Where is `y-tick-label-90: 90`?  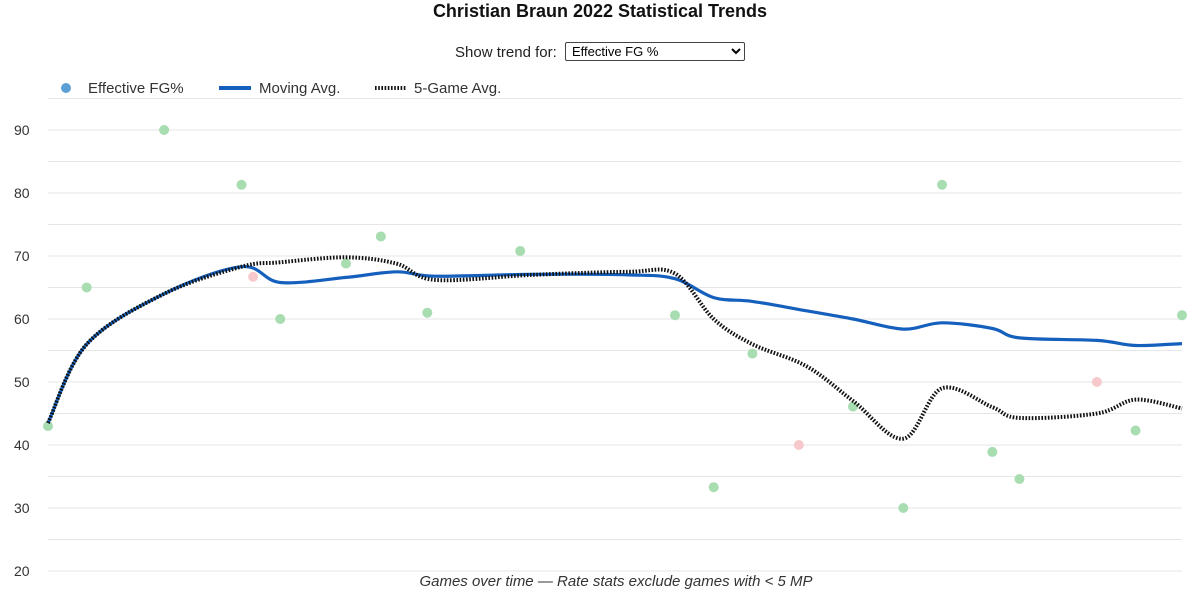 y-tick-label-90: 90 is located at coordinates (22, 130).